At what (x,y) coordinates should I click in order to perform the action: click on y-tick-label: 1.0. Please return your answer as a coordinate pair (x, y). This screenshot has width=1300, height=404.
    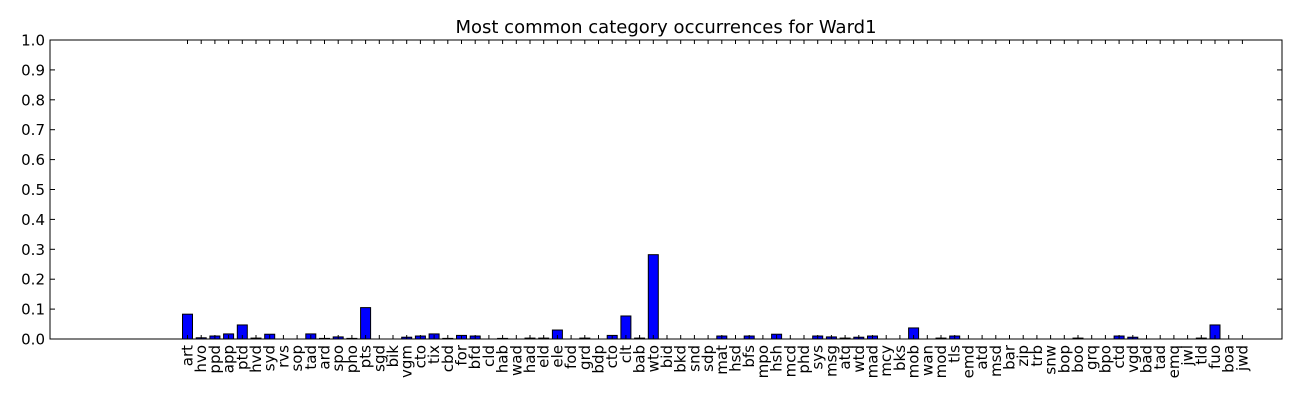
    Looking at the image, I should click on (33, 41).